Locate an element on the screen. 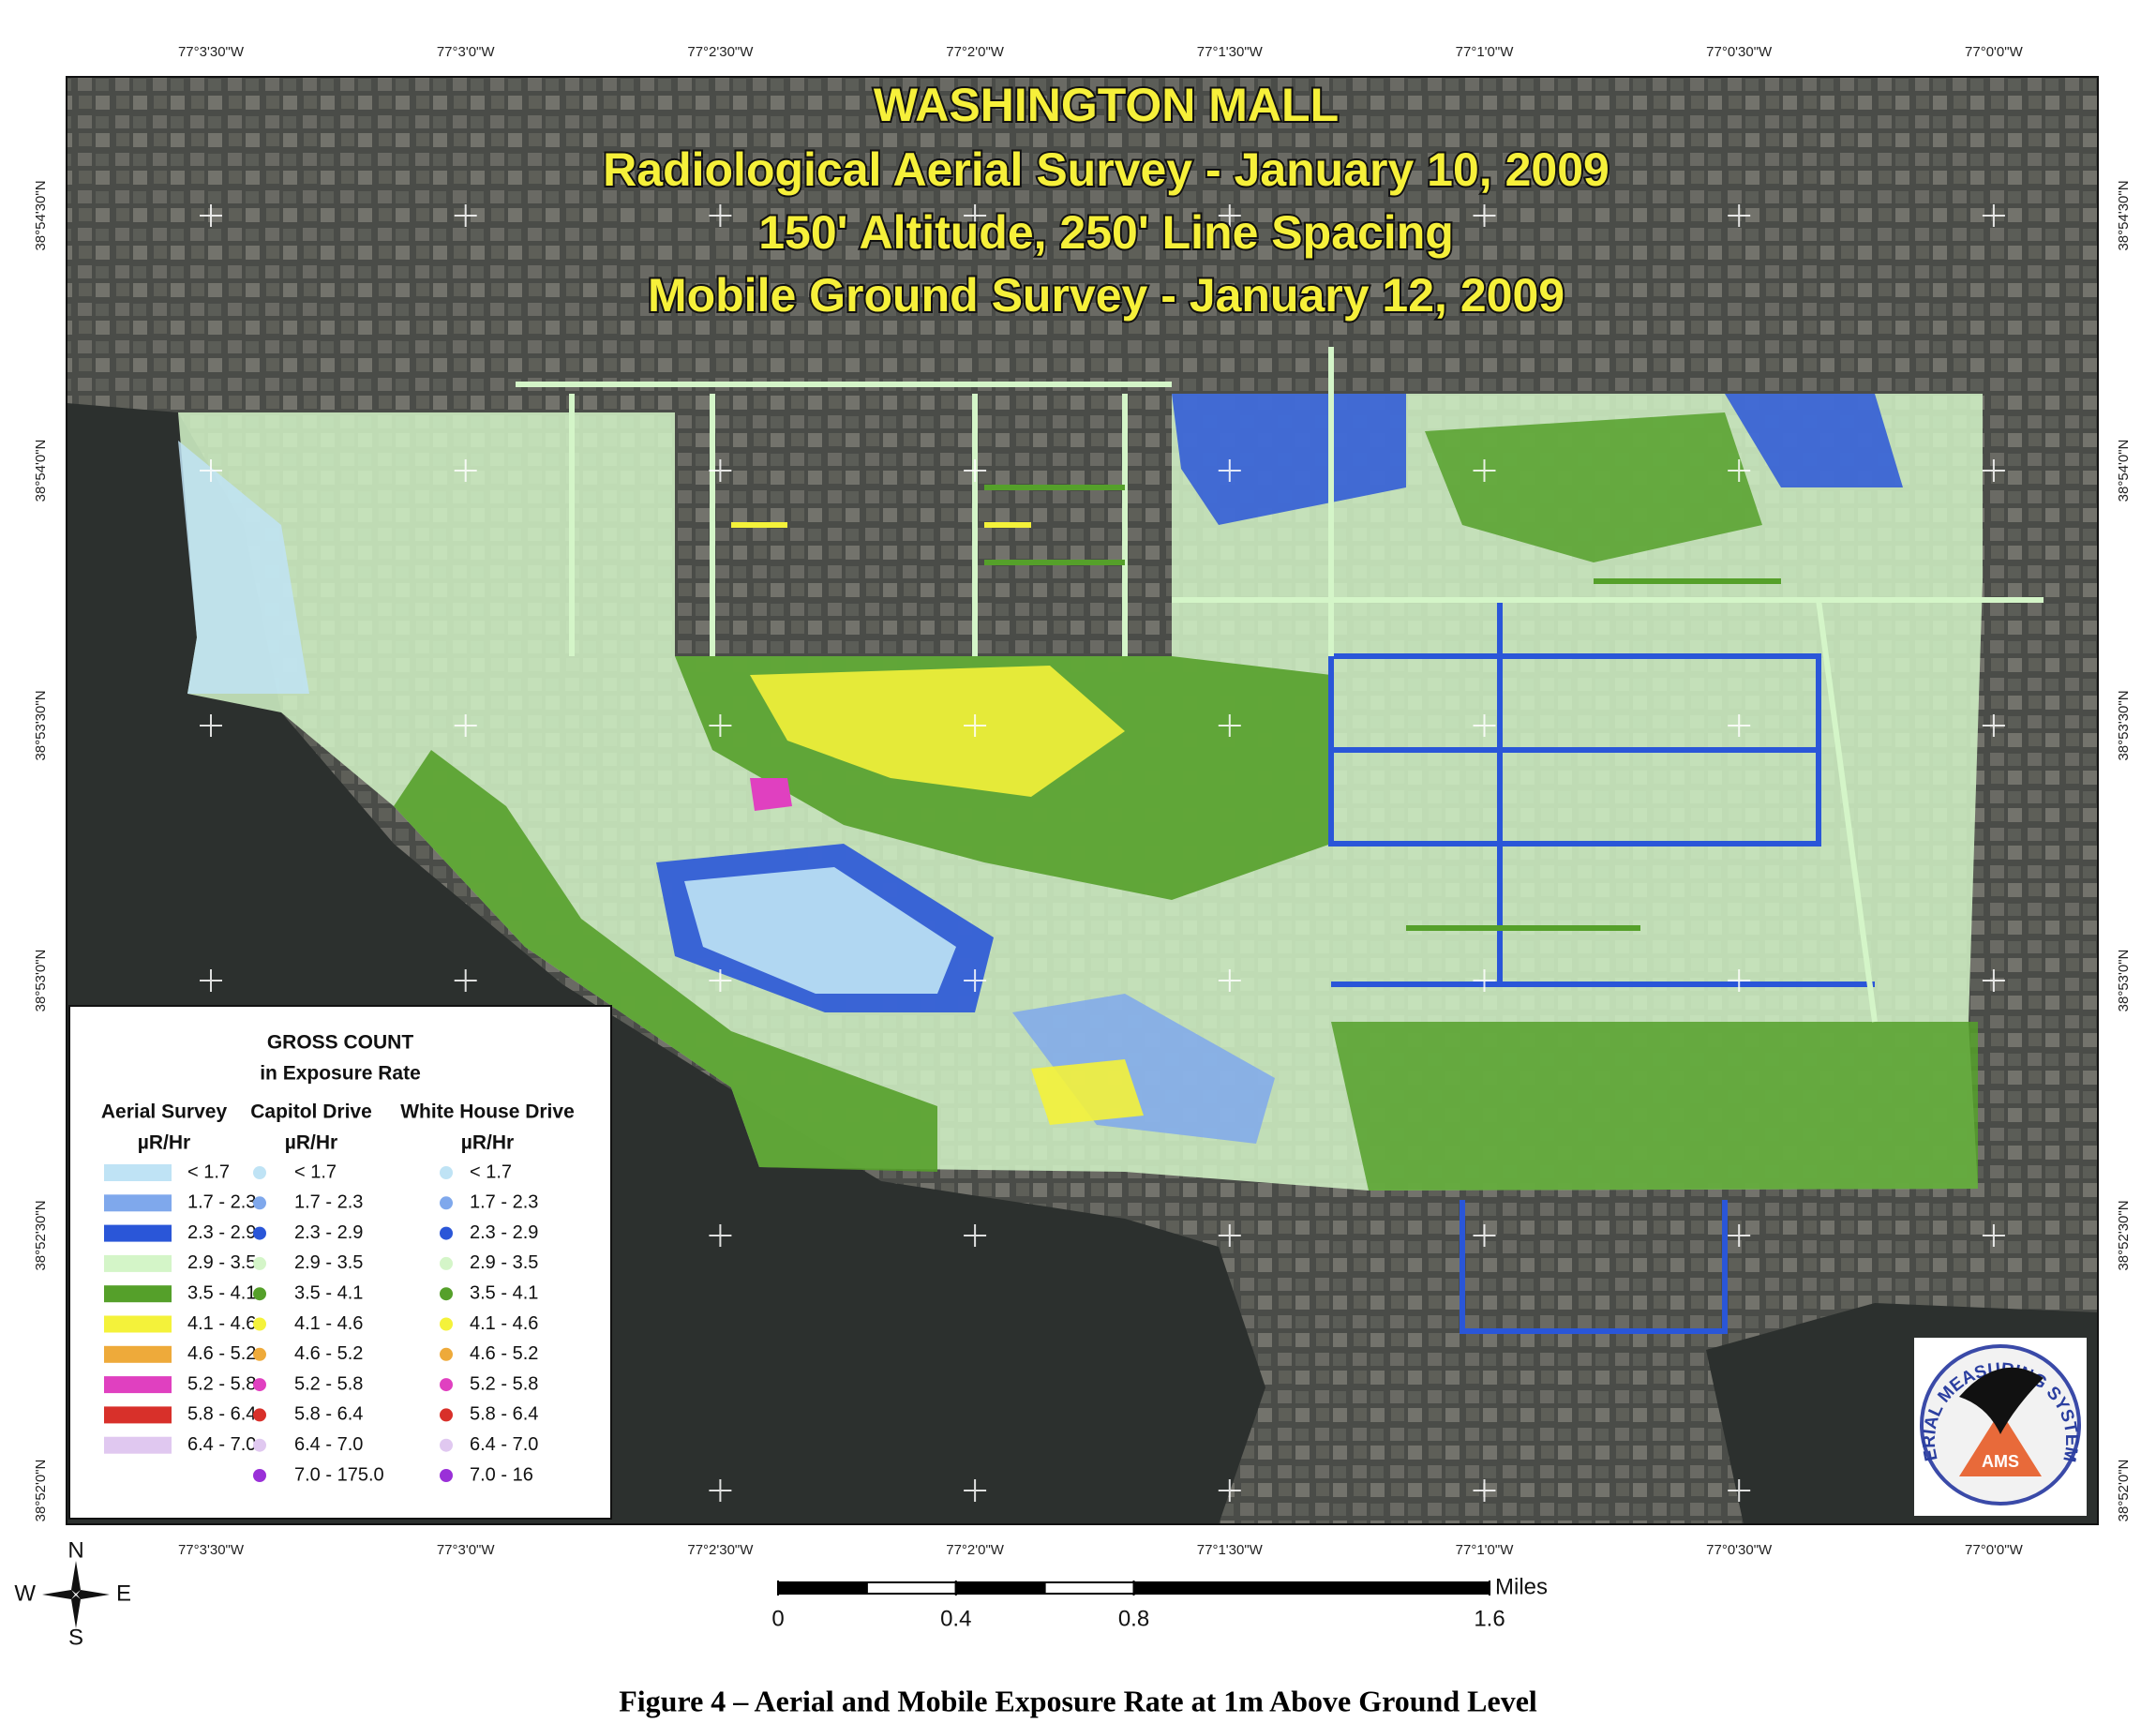 Image resolution: width=2156 pixels, height=1723 pixels. scale-label: 1.6 is located at coordinates (1489, 1619).